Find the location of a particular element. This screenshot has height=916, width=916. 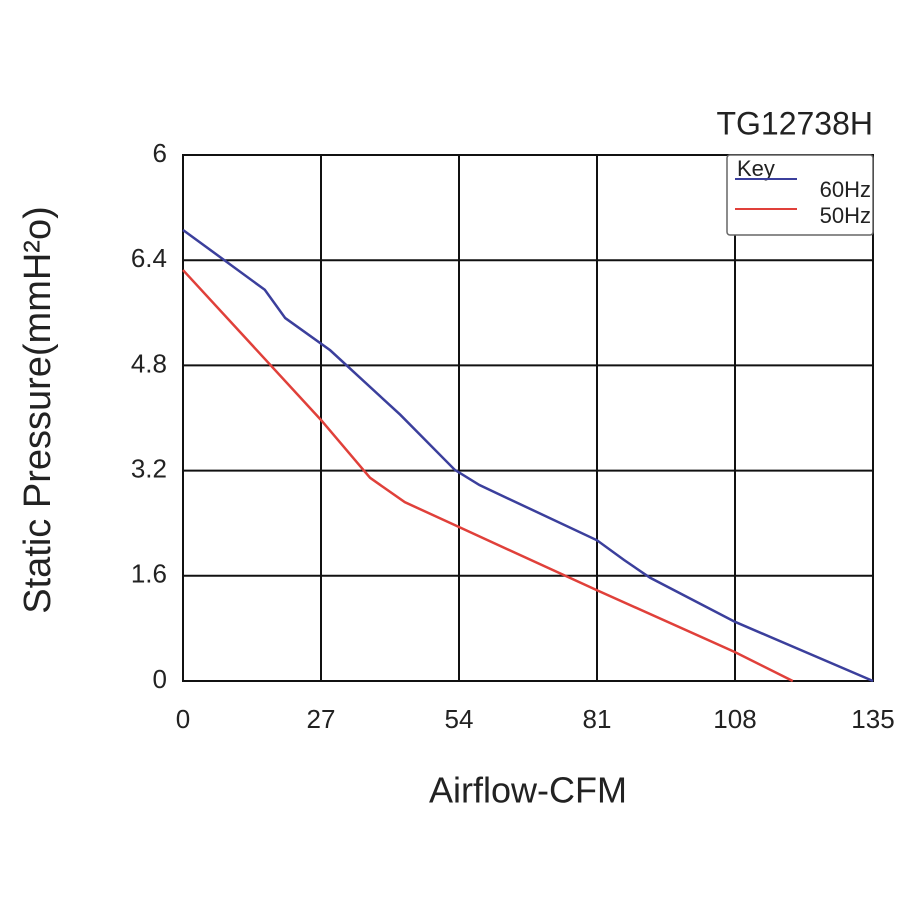

legend-label: 60Hz is located at coordinates (845, 189).